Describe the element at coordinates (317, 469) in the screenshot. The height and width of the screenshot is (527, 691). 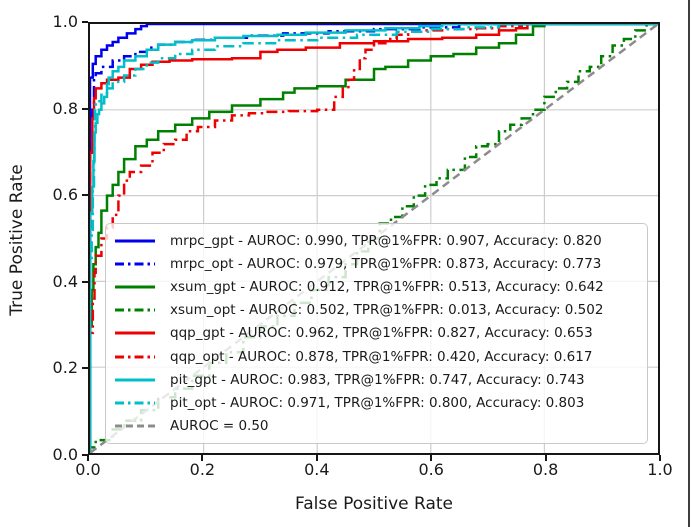
I see `x-tick-label: 0.4` at that location.